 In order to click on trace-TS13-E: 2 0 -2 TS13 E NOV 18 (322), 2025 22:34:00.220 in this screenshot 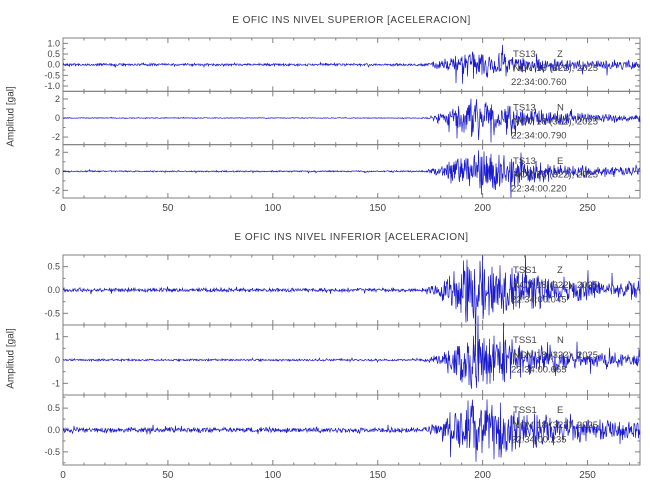, I will do `click(346, 171)`.